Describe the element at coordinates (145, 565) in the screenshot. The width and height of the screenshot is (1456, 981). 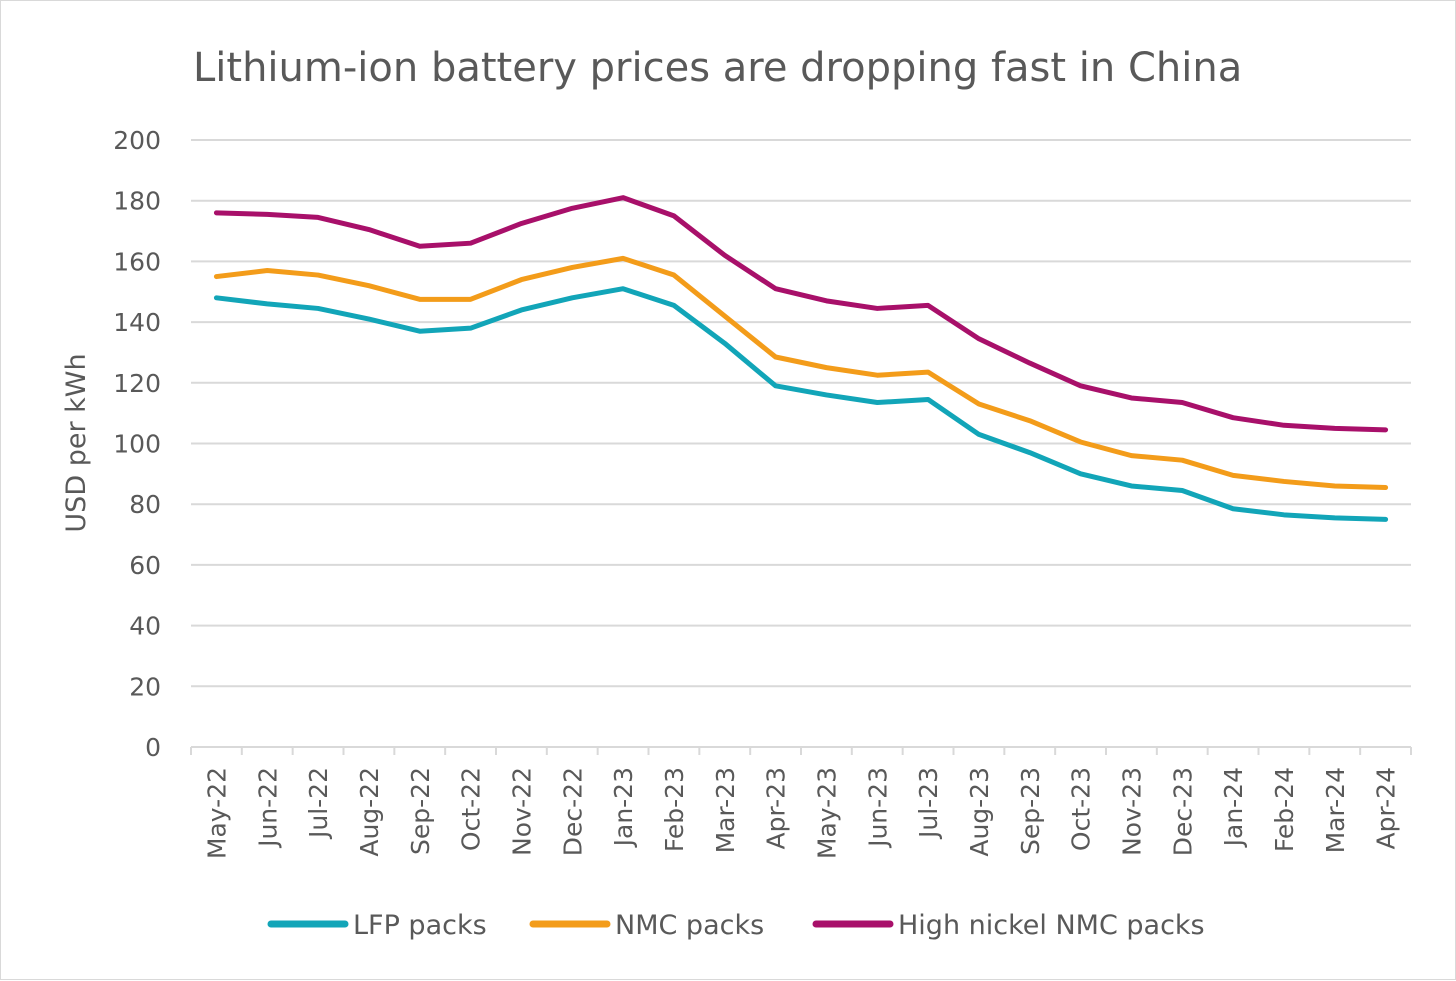
I see `y-tick-label: 60` at that location.